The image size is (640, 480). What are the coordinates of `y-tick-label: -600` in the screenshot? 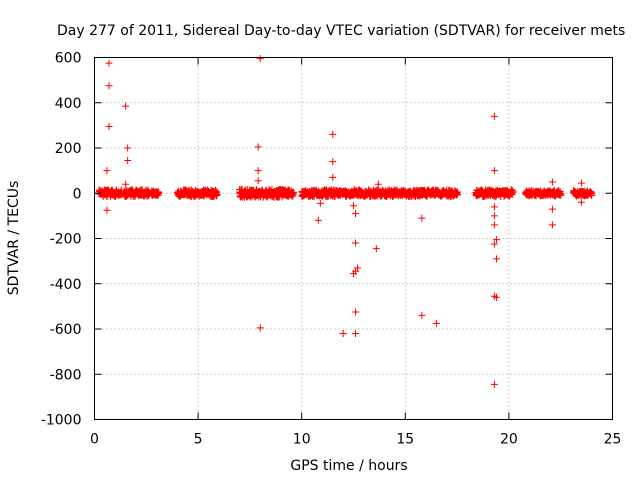 It's located at (66, 330).